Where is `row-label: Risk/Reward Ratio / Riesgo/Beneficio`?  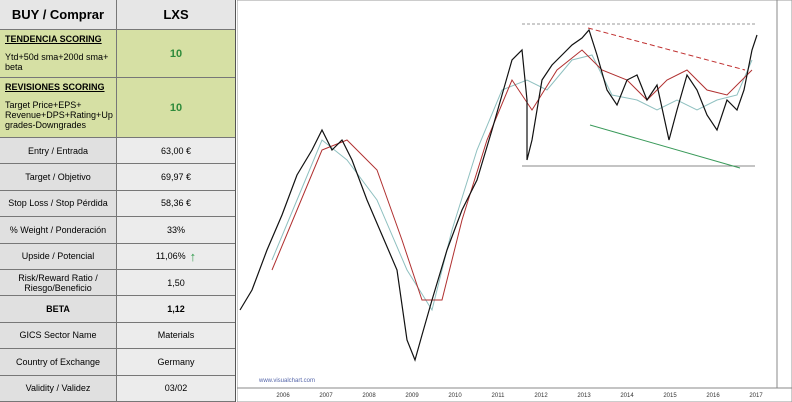
row-label: Risk/Reward Ratio / Riesgo/Beneficio is located at coordinates (58, 282).